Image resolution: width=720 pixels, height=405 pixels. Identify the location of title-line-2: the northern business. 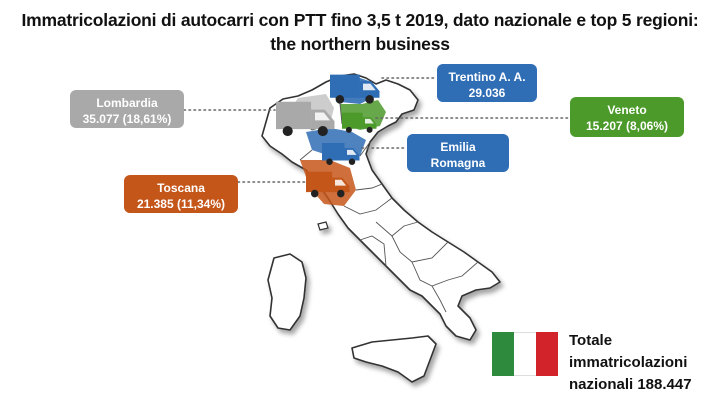
(360, 44).